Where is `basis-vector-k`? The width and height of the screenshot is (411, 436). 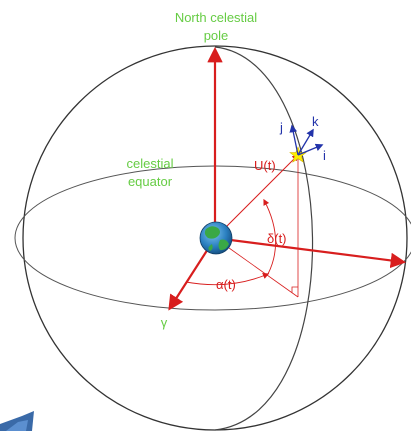 basis-vector-k is located at coordinates (305, 142).